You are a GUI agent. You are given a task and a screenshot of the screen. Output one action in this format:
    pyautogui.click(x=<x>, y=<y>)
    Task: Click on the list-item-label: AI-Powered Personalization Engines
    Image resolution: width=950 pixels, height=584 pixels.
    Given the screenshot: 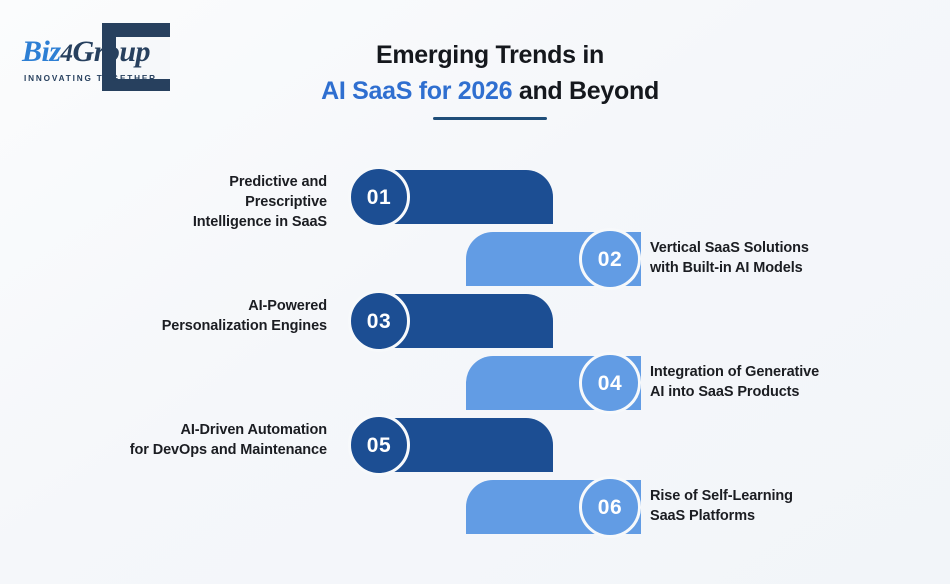 What is the action you would take?
    pyautogui.click(x=244, y=316)
    